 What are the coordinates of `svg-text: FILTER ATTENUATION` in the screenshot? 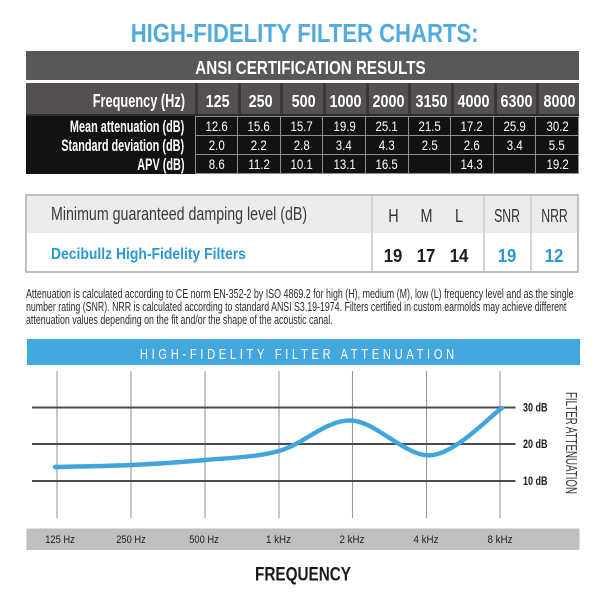 It's located at (570, 443).